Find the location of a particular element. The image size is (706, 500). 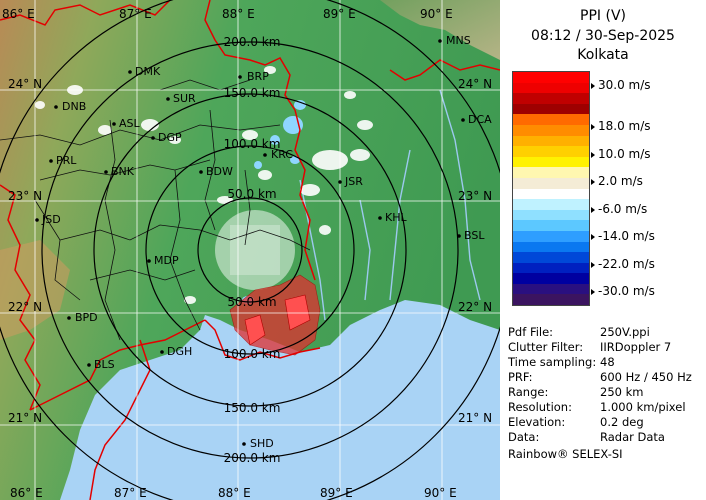

city-marker: DMK is located at coordinates (144, 71).